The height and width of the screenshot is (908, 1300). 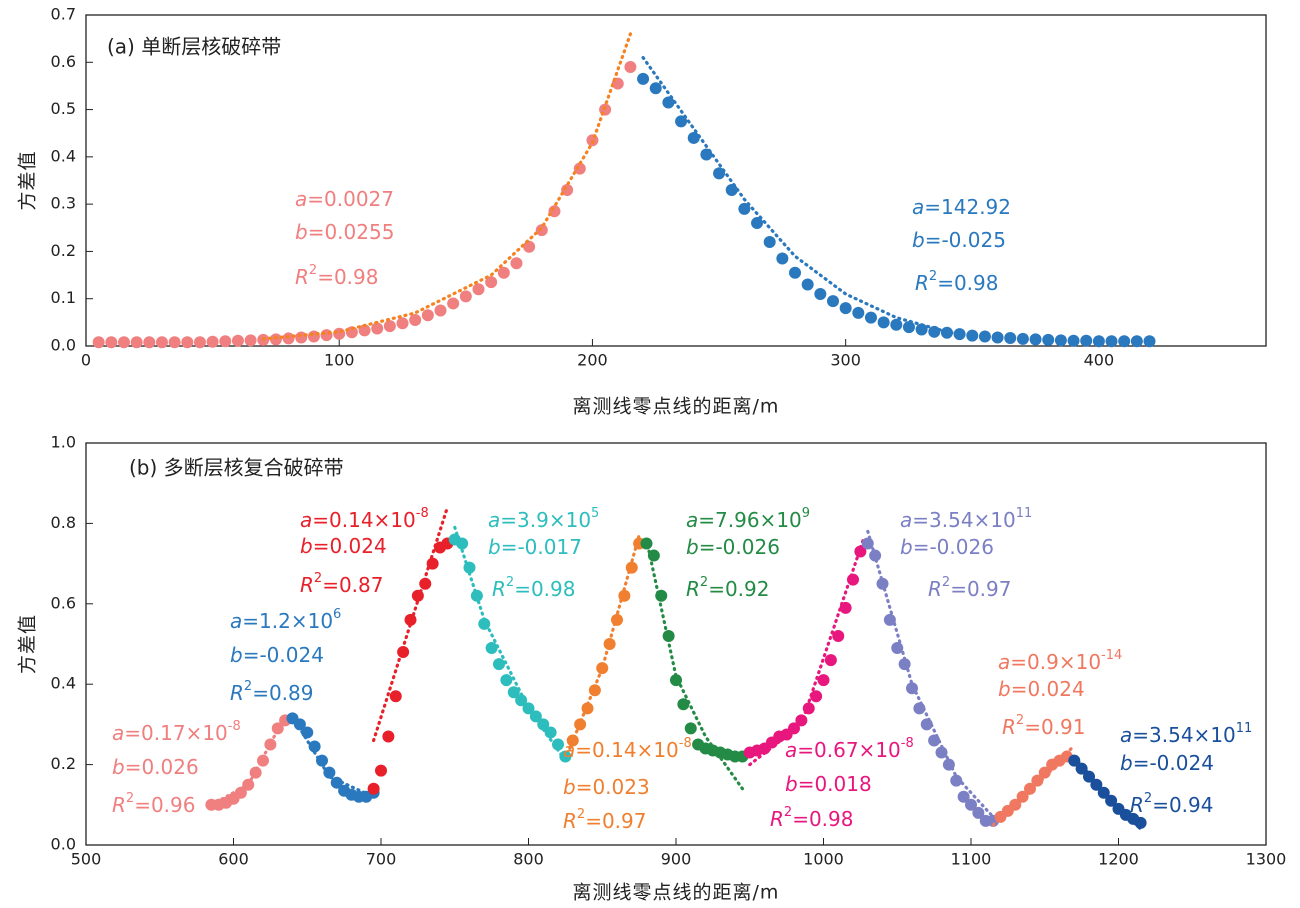 I want to click on fit-annotation: b=0.026, so click(x=155, y=767).